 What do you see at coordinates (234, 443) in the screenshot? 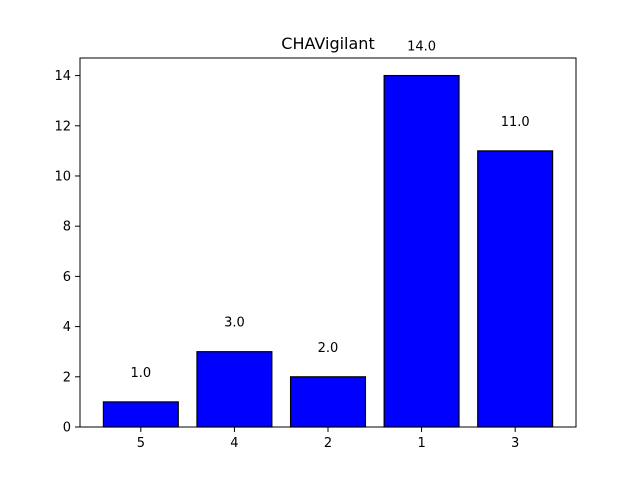
I see `x-tick-label: 4` at bounding box center [234, 443].